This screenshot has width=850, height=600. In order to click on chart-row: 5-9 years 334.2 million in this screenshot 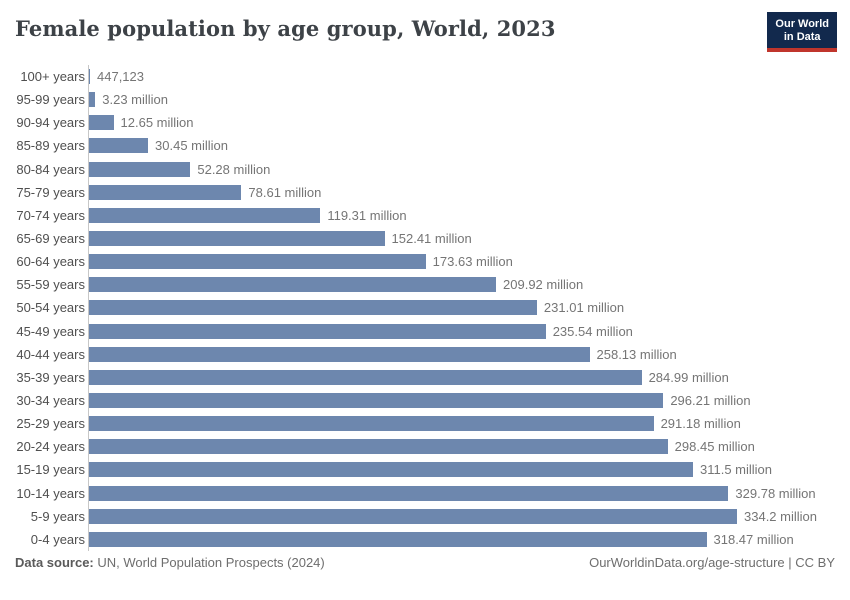, I will do `click(425, 516)`.